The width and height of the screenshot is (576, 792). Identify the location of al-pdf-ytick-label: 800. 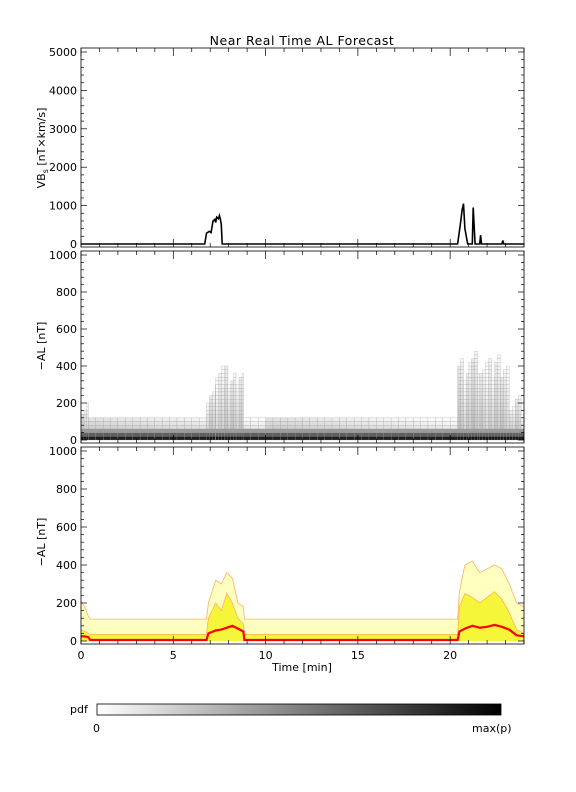
(66, 292).